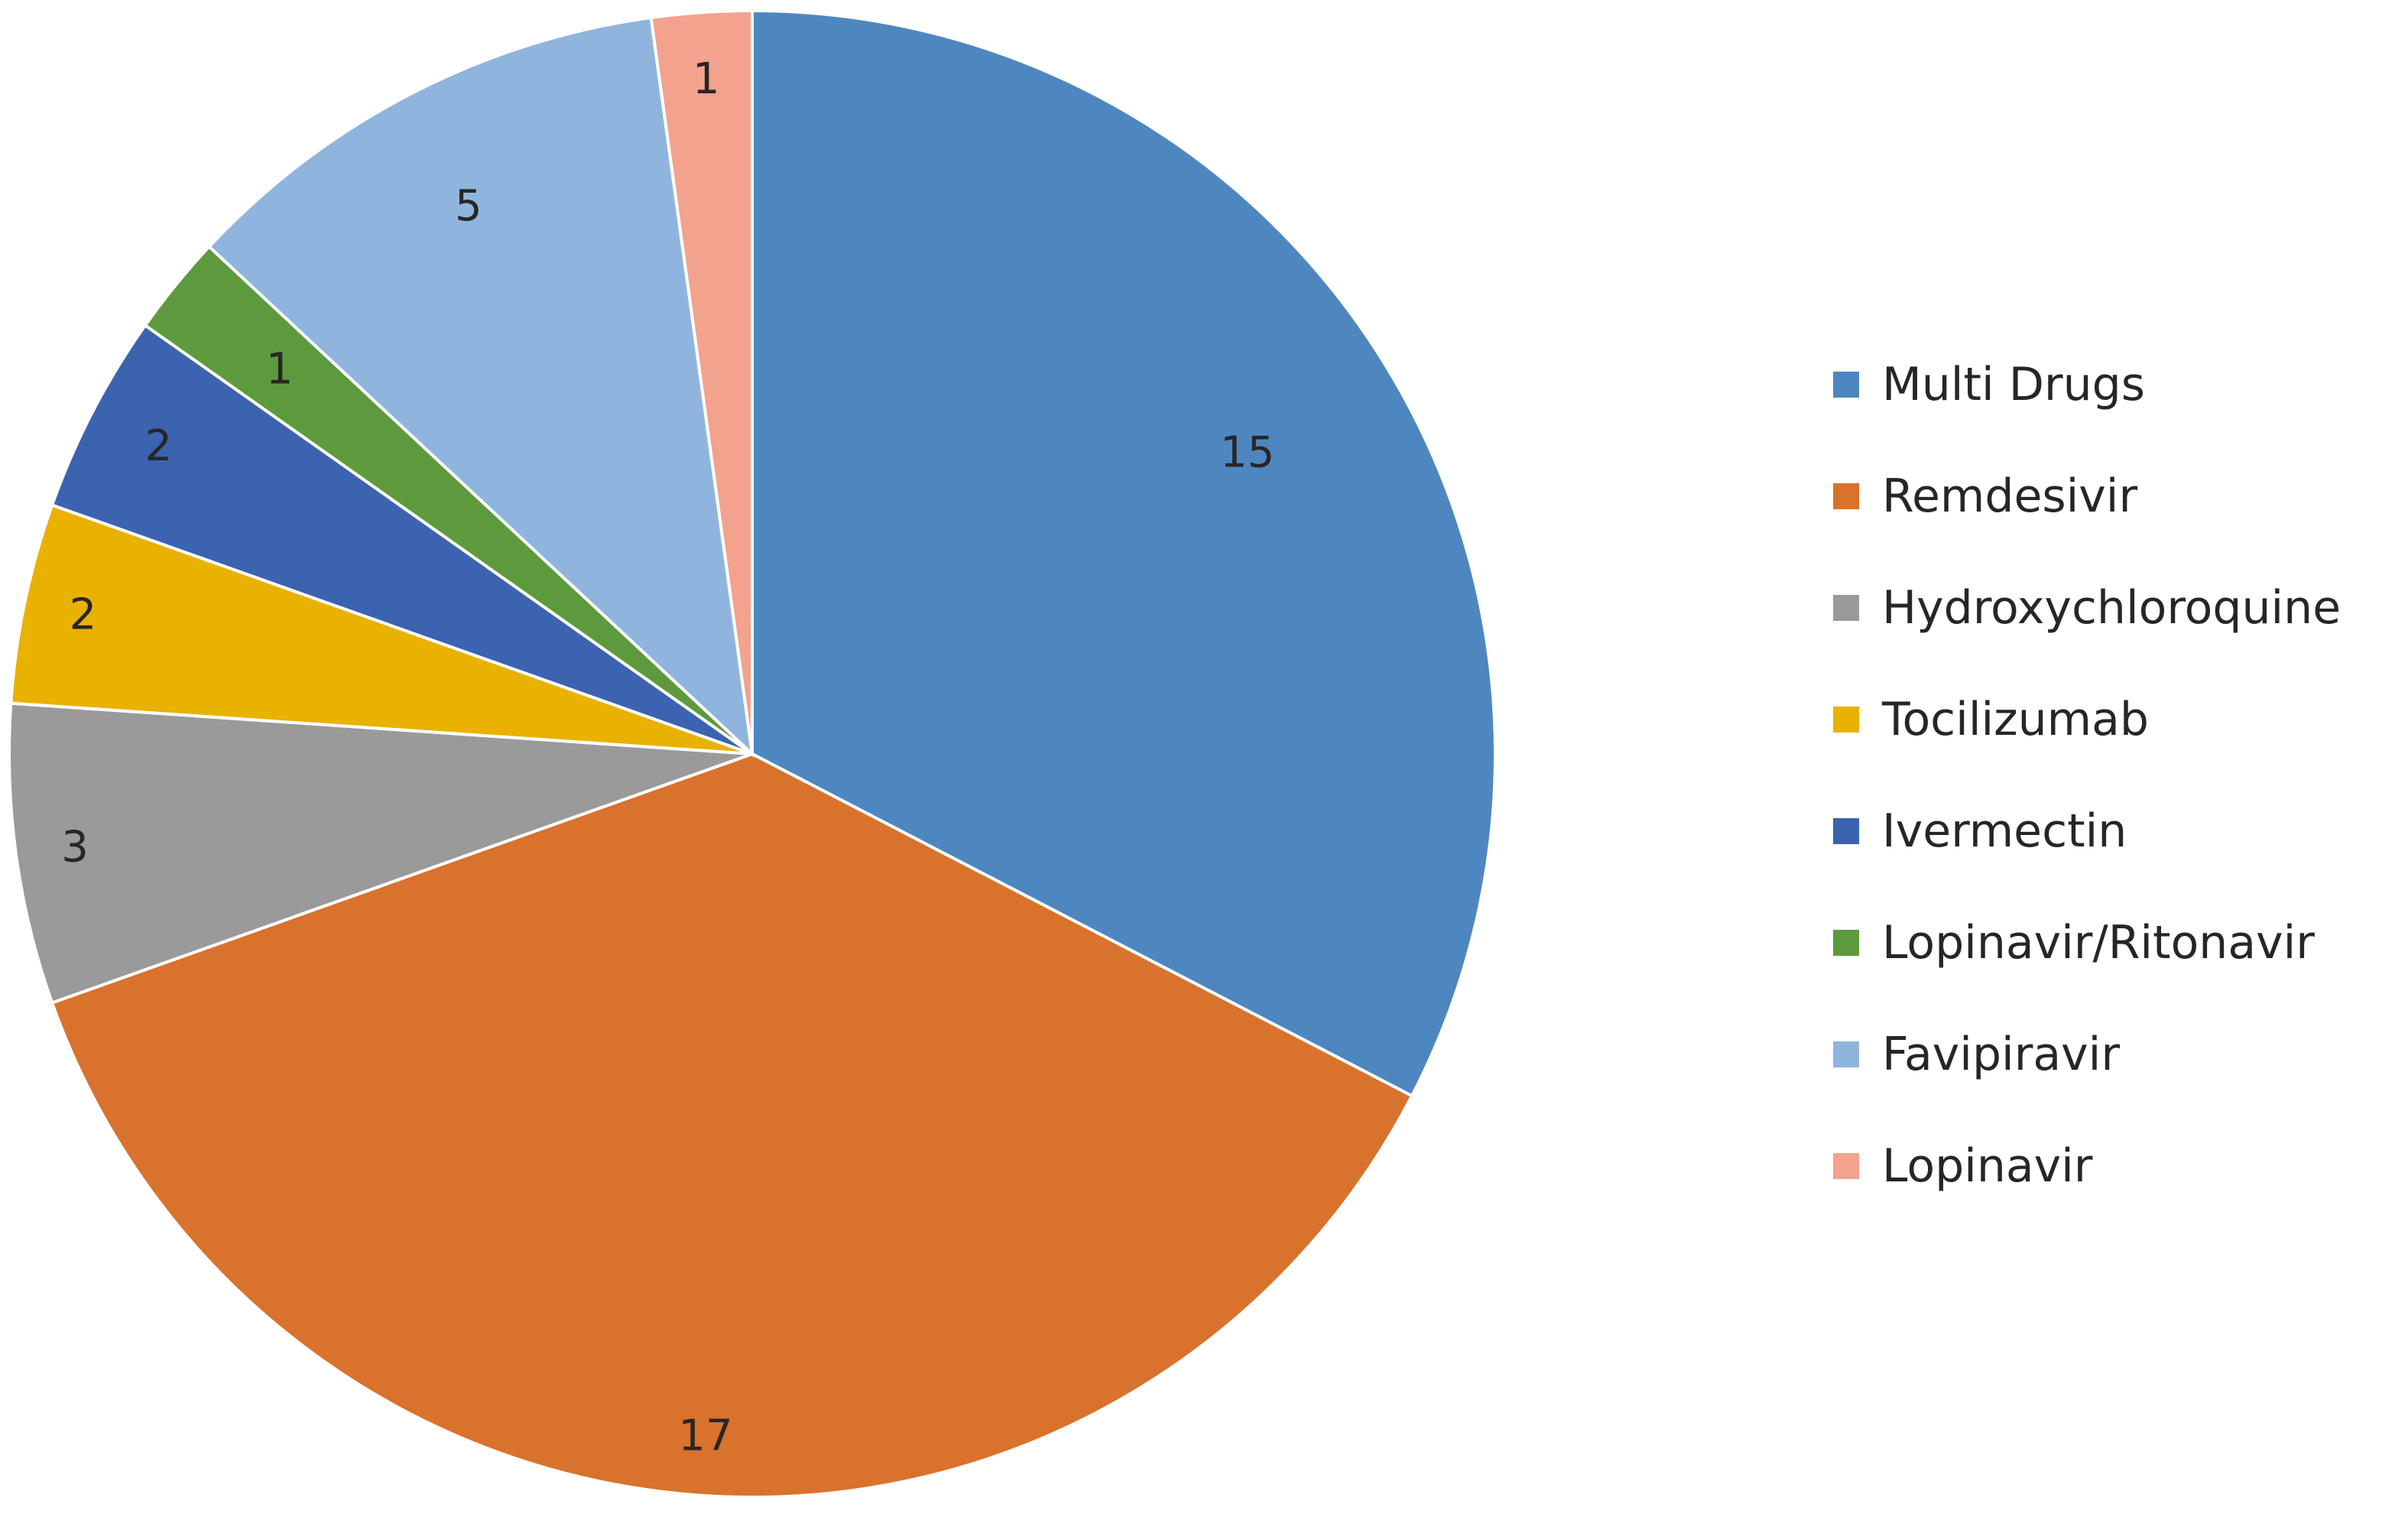 The width and height of the screenshot is (2408, 1514). I want to click on legend-item-tocilizumab: Tocilizumab, so click(2087, 720).